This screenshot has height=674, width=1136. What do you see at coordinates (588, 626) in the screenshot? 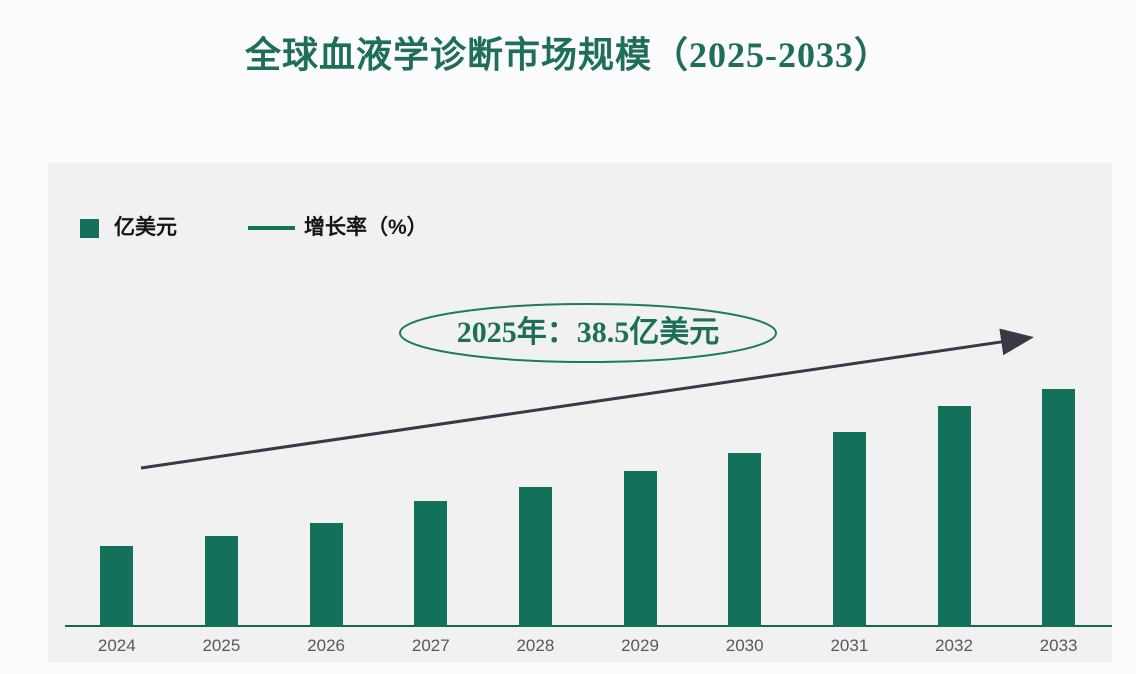
I see `x-axis-line` at bounding box center [588, 626].